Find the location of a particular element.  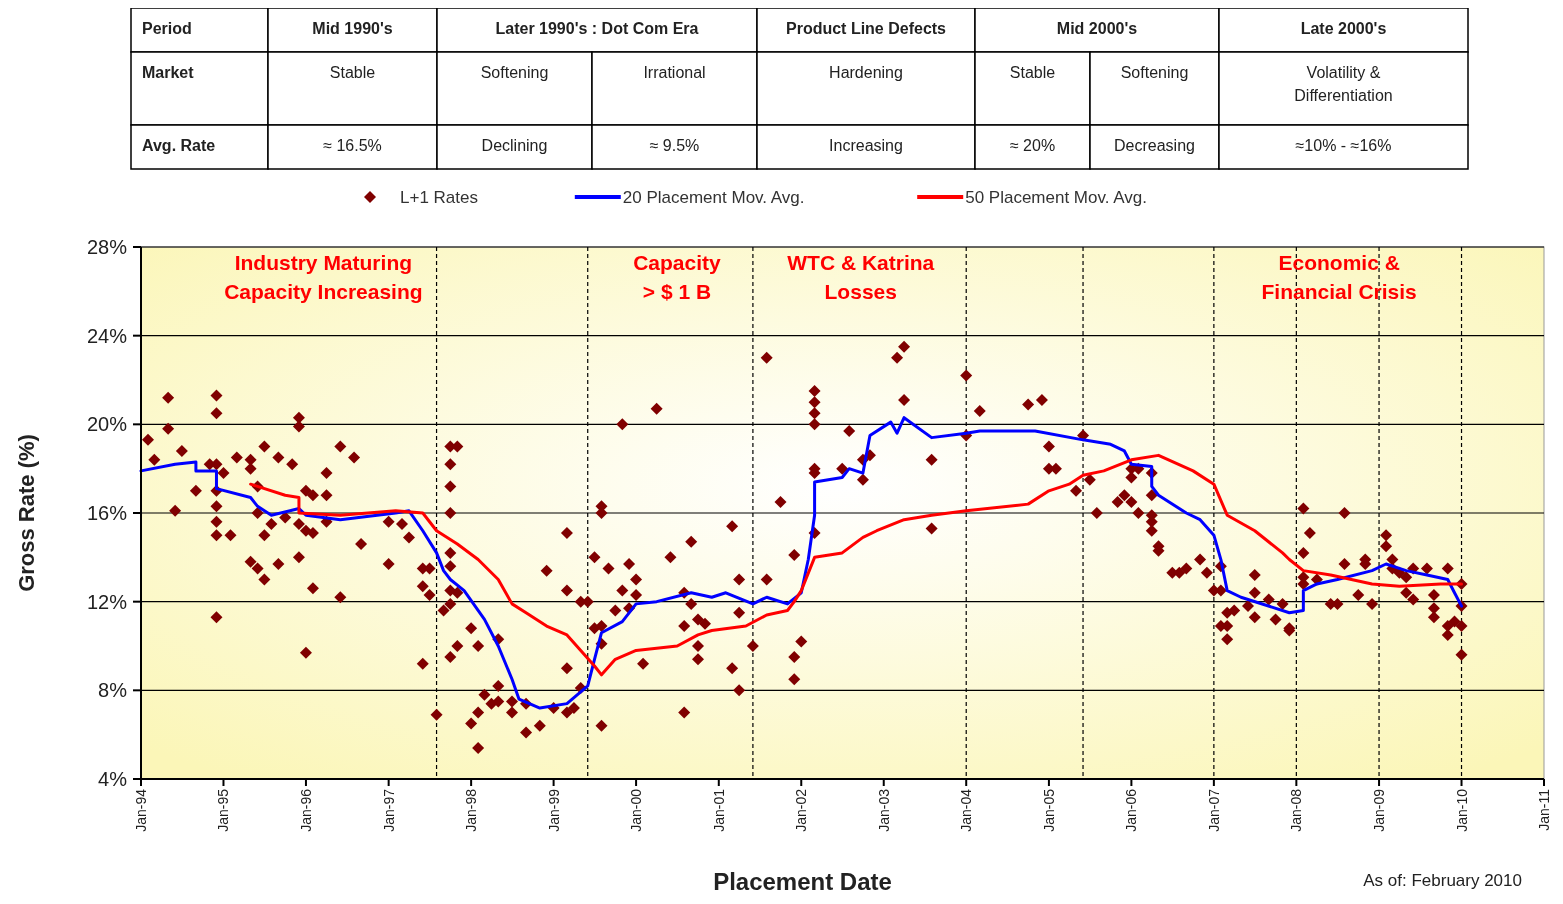

x-tick-label: Jan-00 is located at coordinates (636, 810).